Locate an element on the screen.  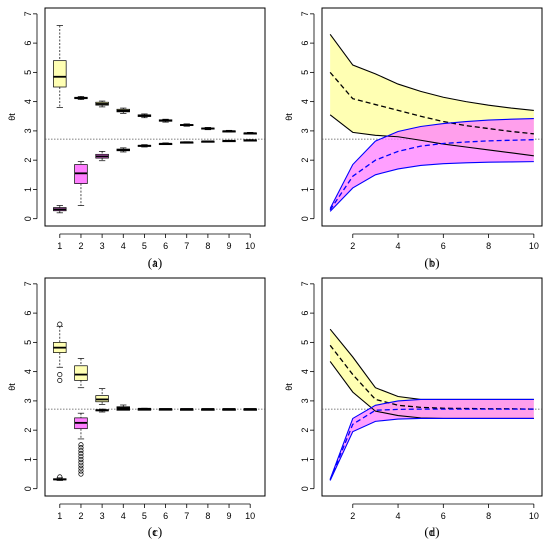
caption-c: (c) is located at coordinates (155, 531).